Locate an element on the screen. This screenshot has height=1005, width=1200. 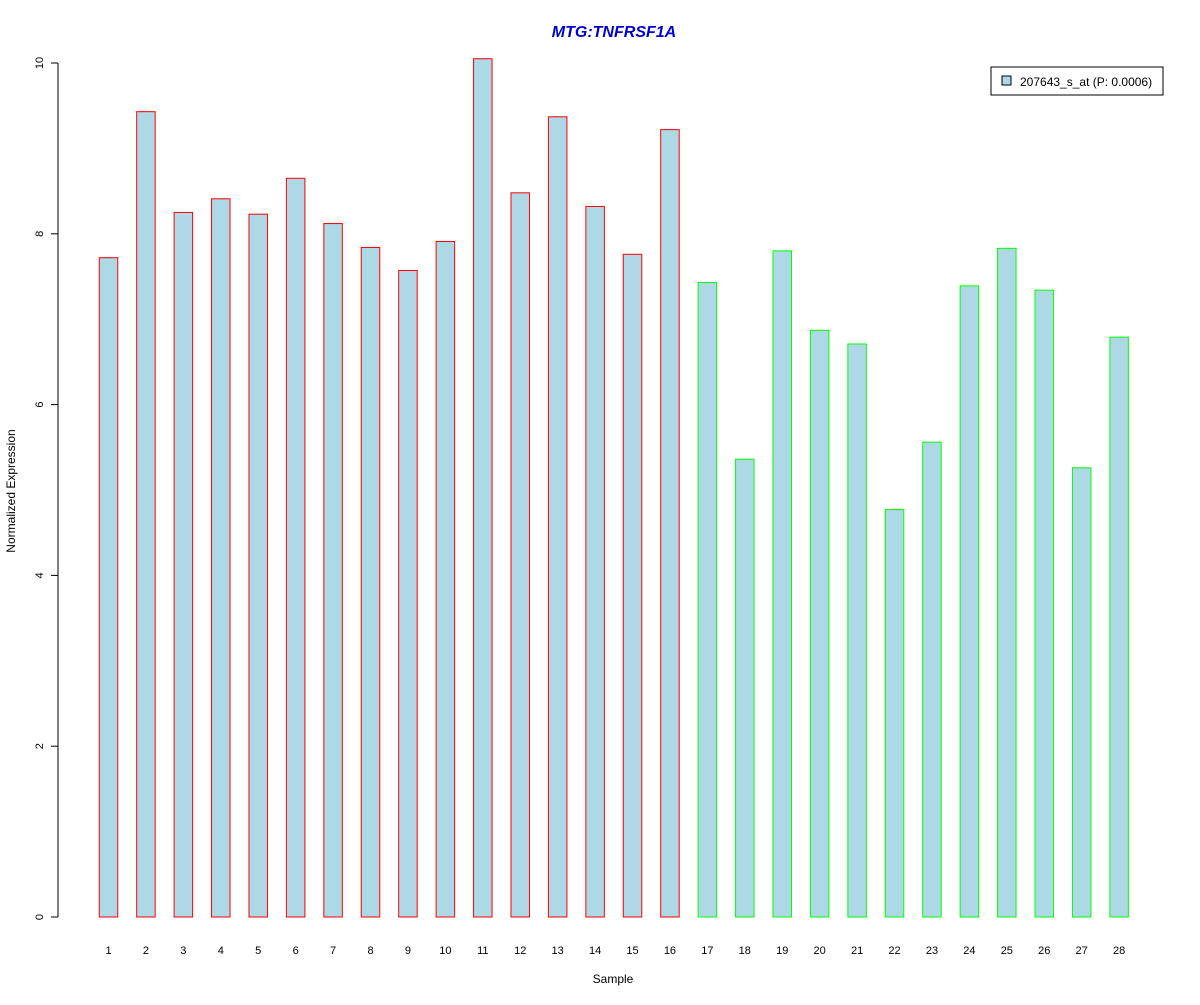
legend-swatch is located at coordinates (1006, 80).